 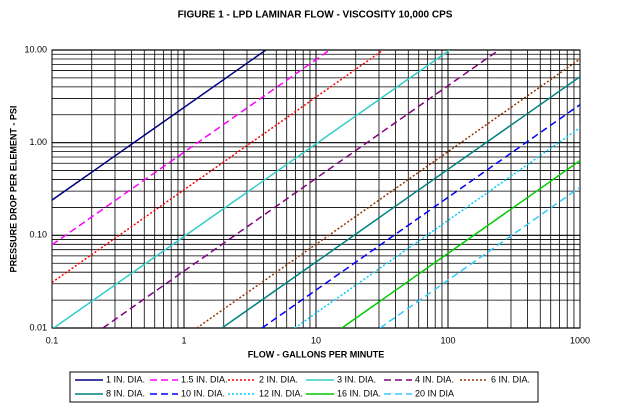 I want to click on x-tick-label: 10, so click(x=316, y=340).